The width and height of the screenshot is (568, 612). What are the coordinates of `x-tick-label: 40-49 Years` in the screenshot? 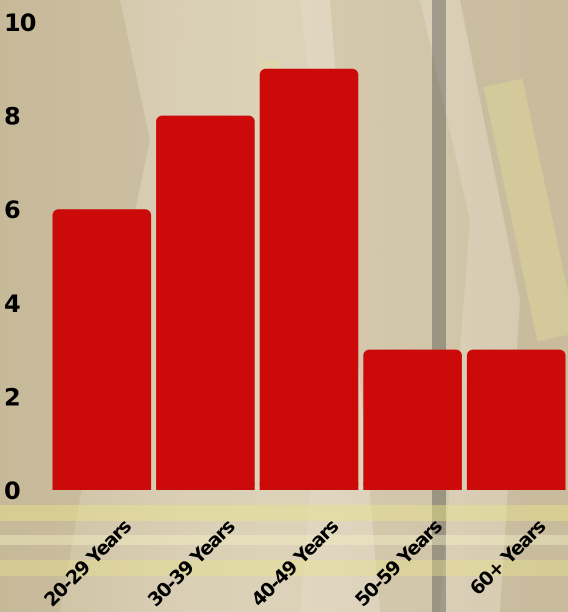 It's located at (295, 563).